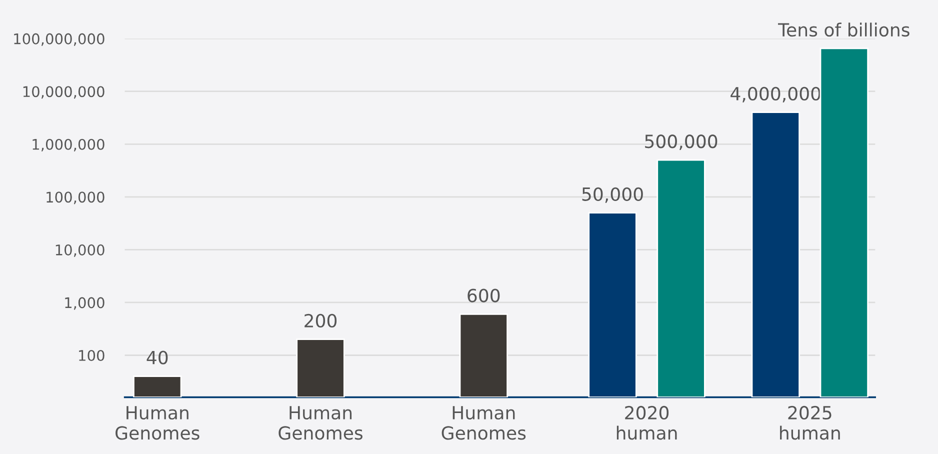 Image resolution: width=938 pixels, height=454 pixels. What do you see at coordinates (68, 145) in the screenshot?
I see `y-tick-label: 1,000,000` at bounding box center [68, 145].